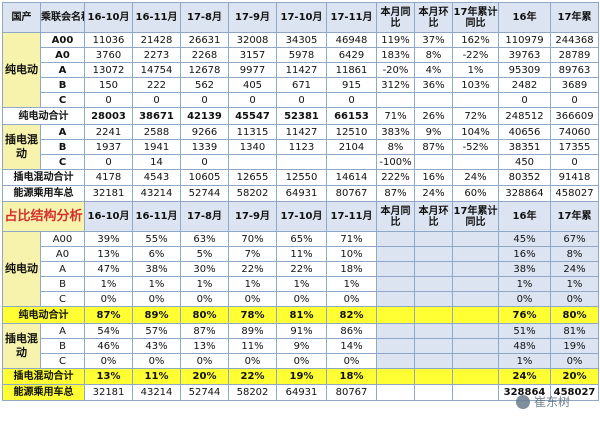 This screenshot has width=600, height=430. What do you see at coordinates (574, 55) in the screenshot?
I see `table-cell: 28789` at bounding box center [574, 55].